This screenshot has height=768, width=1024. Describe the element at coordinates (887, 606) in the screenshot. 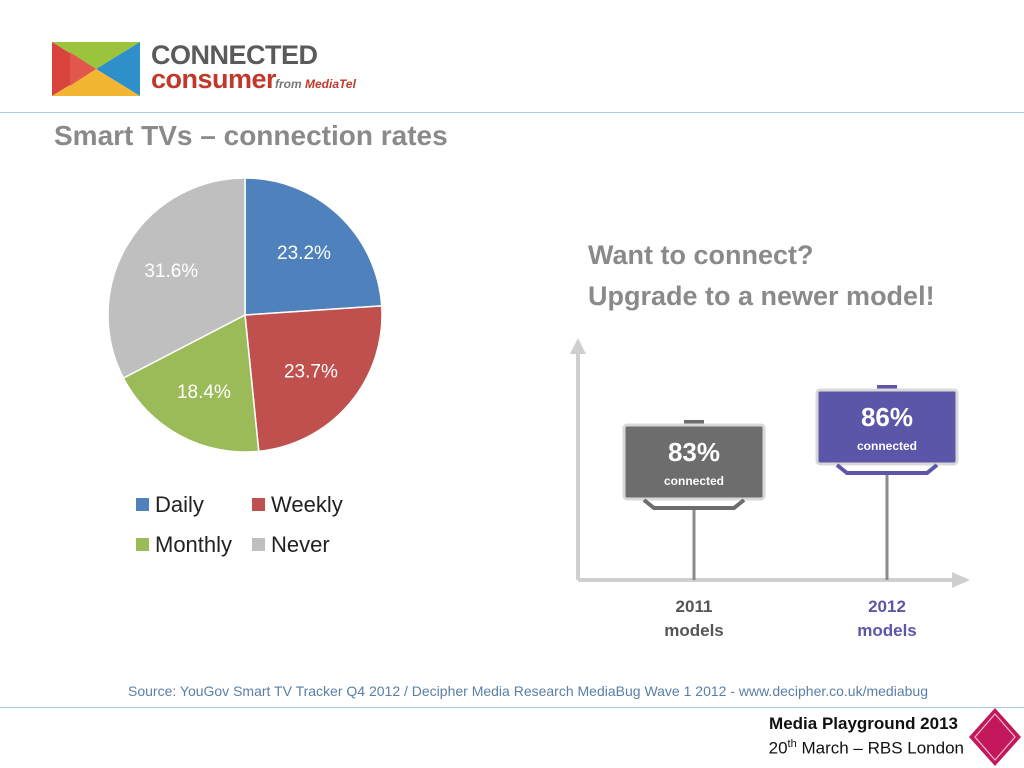

I see `x-label-2012-year: 2012` at that location.